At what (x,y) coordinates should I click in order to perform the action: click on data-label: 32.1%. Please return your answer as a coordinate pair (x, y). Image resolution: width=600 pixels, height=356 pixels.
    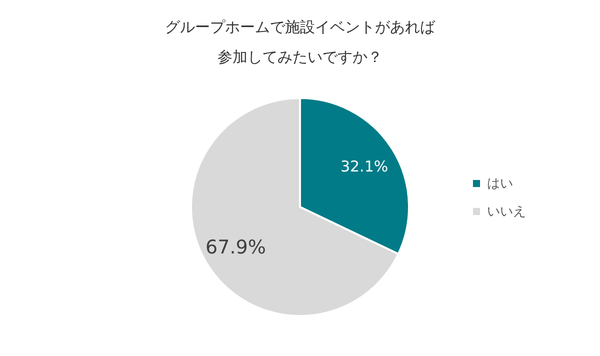
    Looking at the image, I should click on (364, 166).